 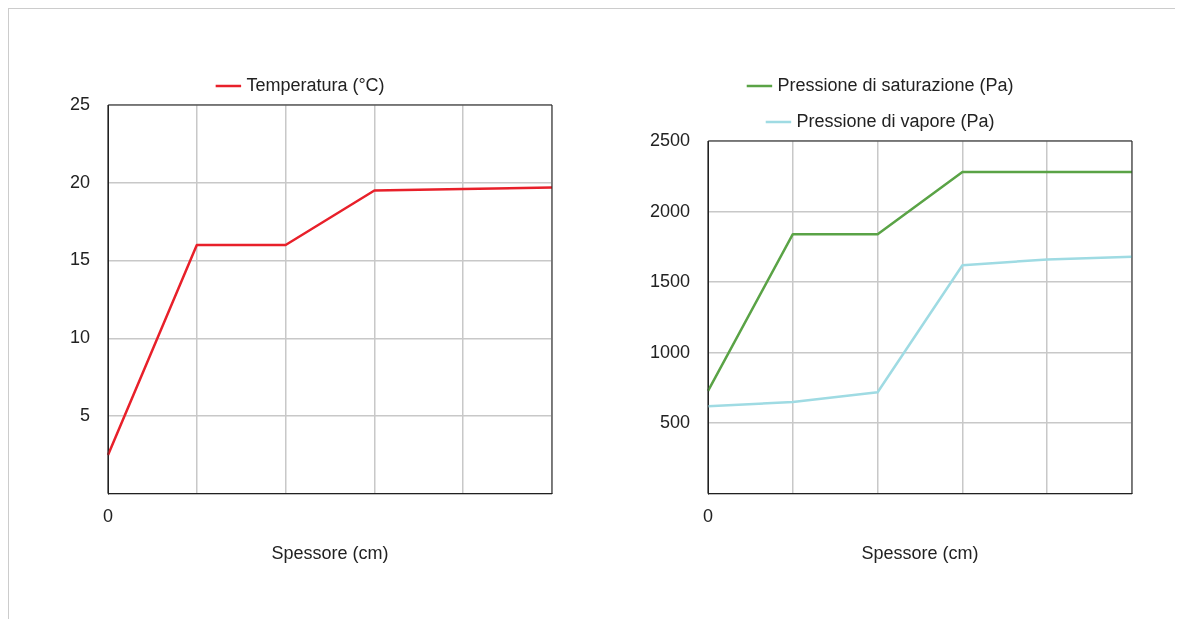 I want to click on y-tick-label: 1500, so click(x=670, y=281).